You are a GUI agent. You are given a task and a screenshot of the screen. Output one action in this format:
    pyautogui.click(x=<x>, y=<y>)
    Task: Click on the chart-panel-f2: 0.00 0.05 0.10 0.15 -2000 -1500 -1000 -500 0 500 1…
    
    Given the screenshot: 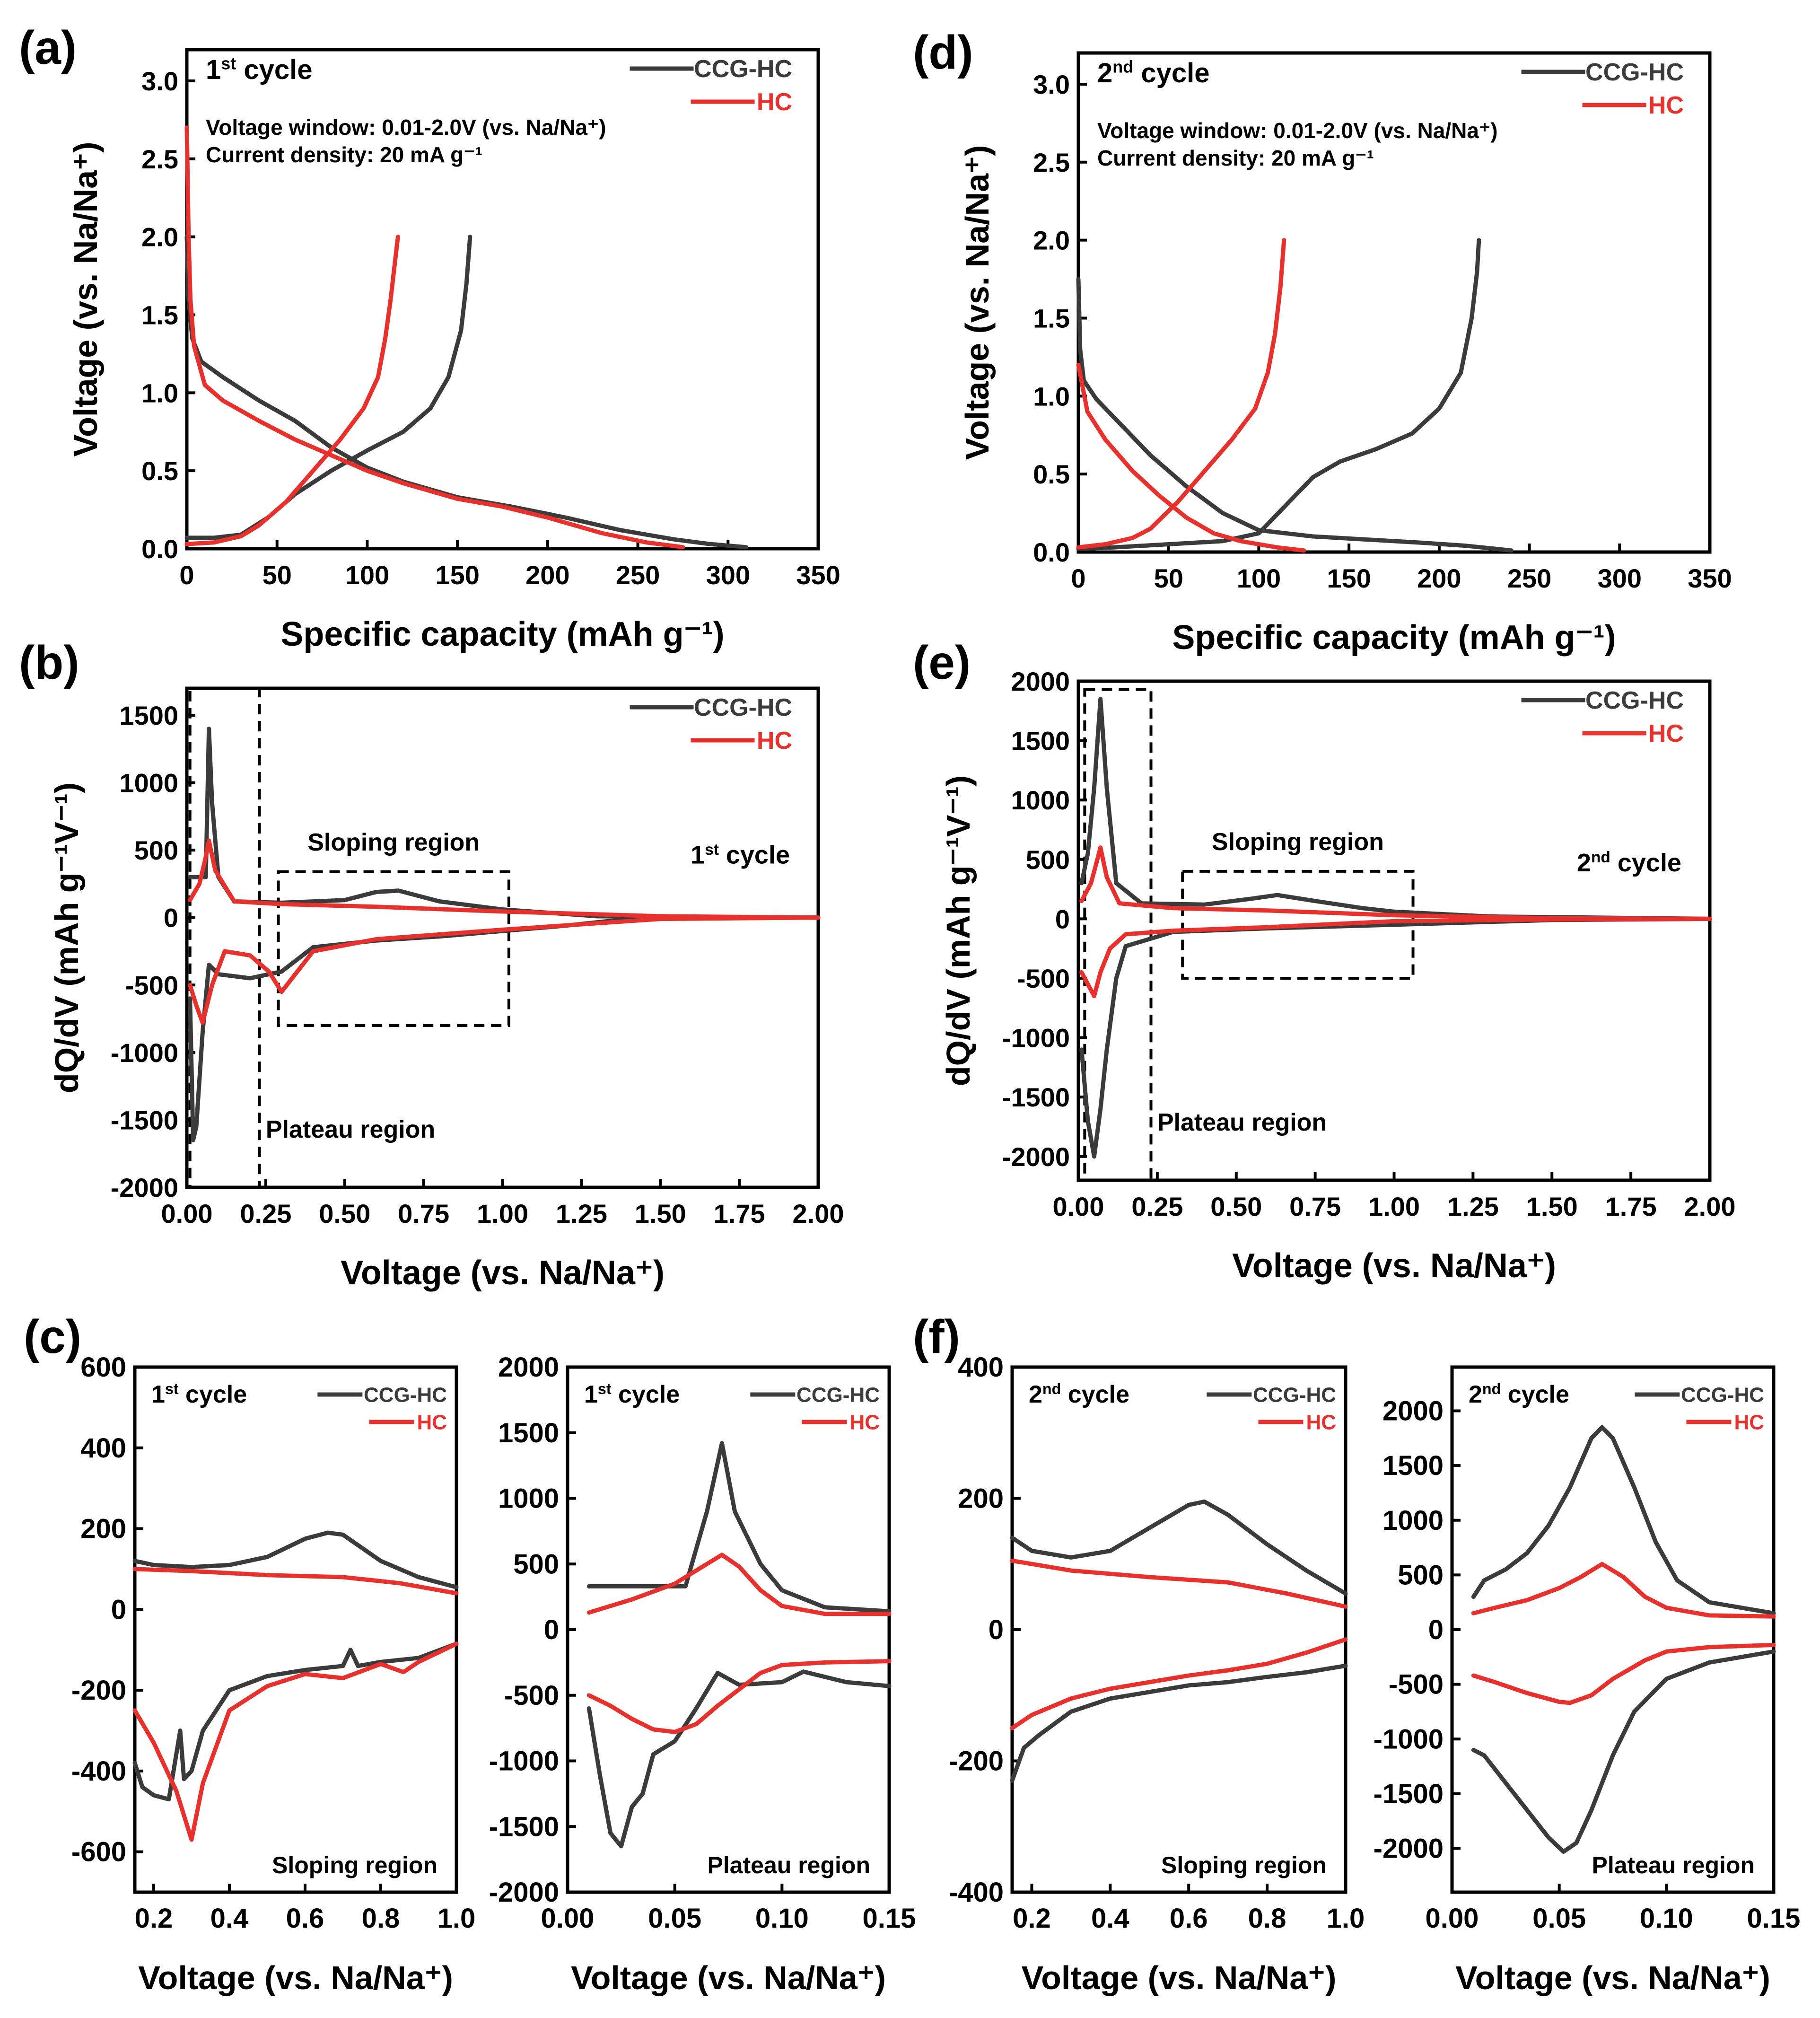 What is the action you would take?
    pyautogui.click(x=1587, y=1680)
    